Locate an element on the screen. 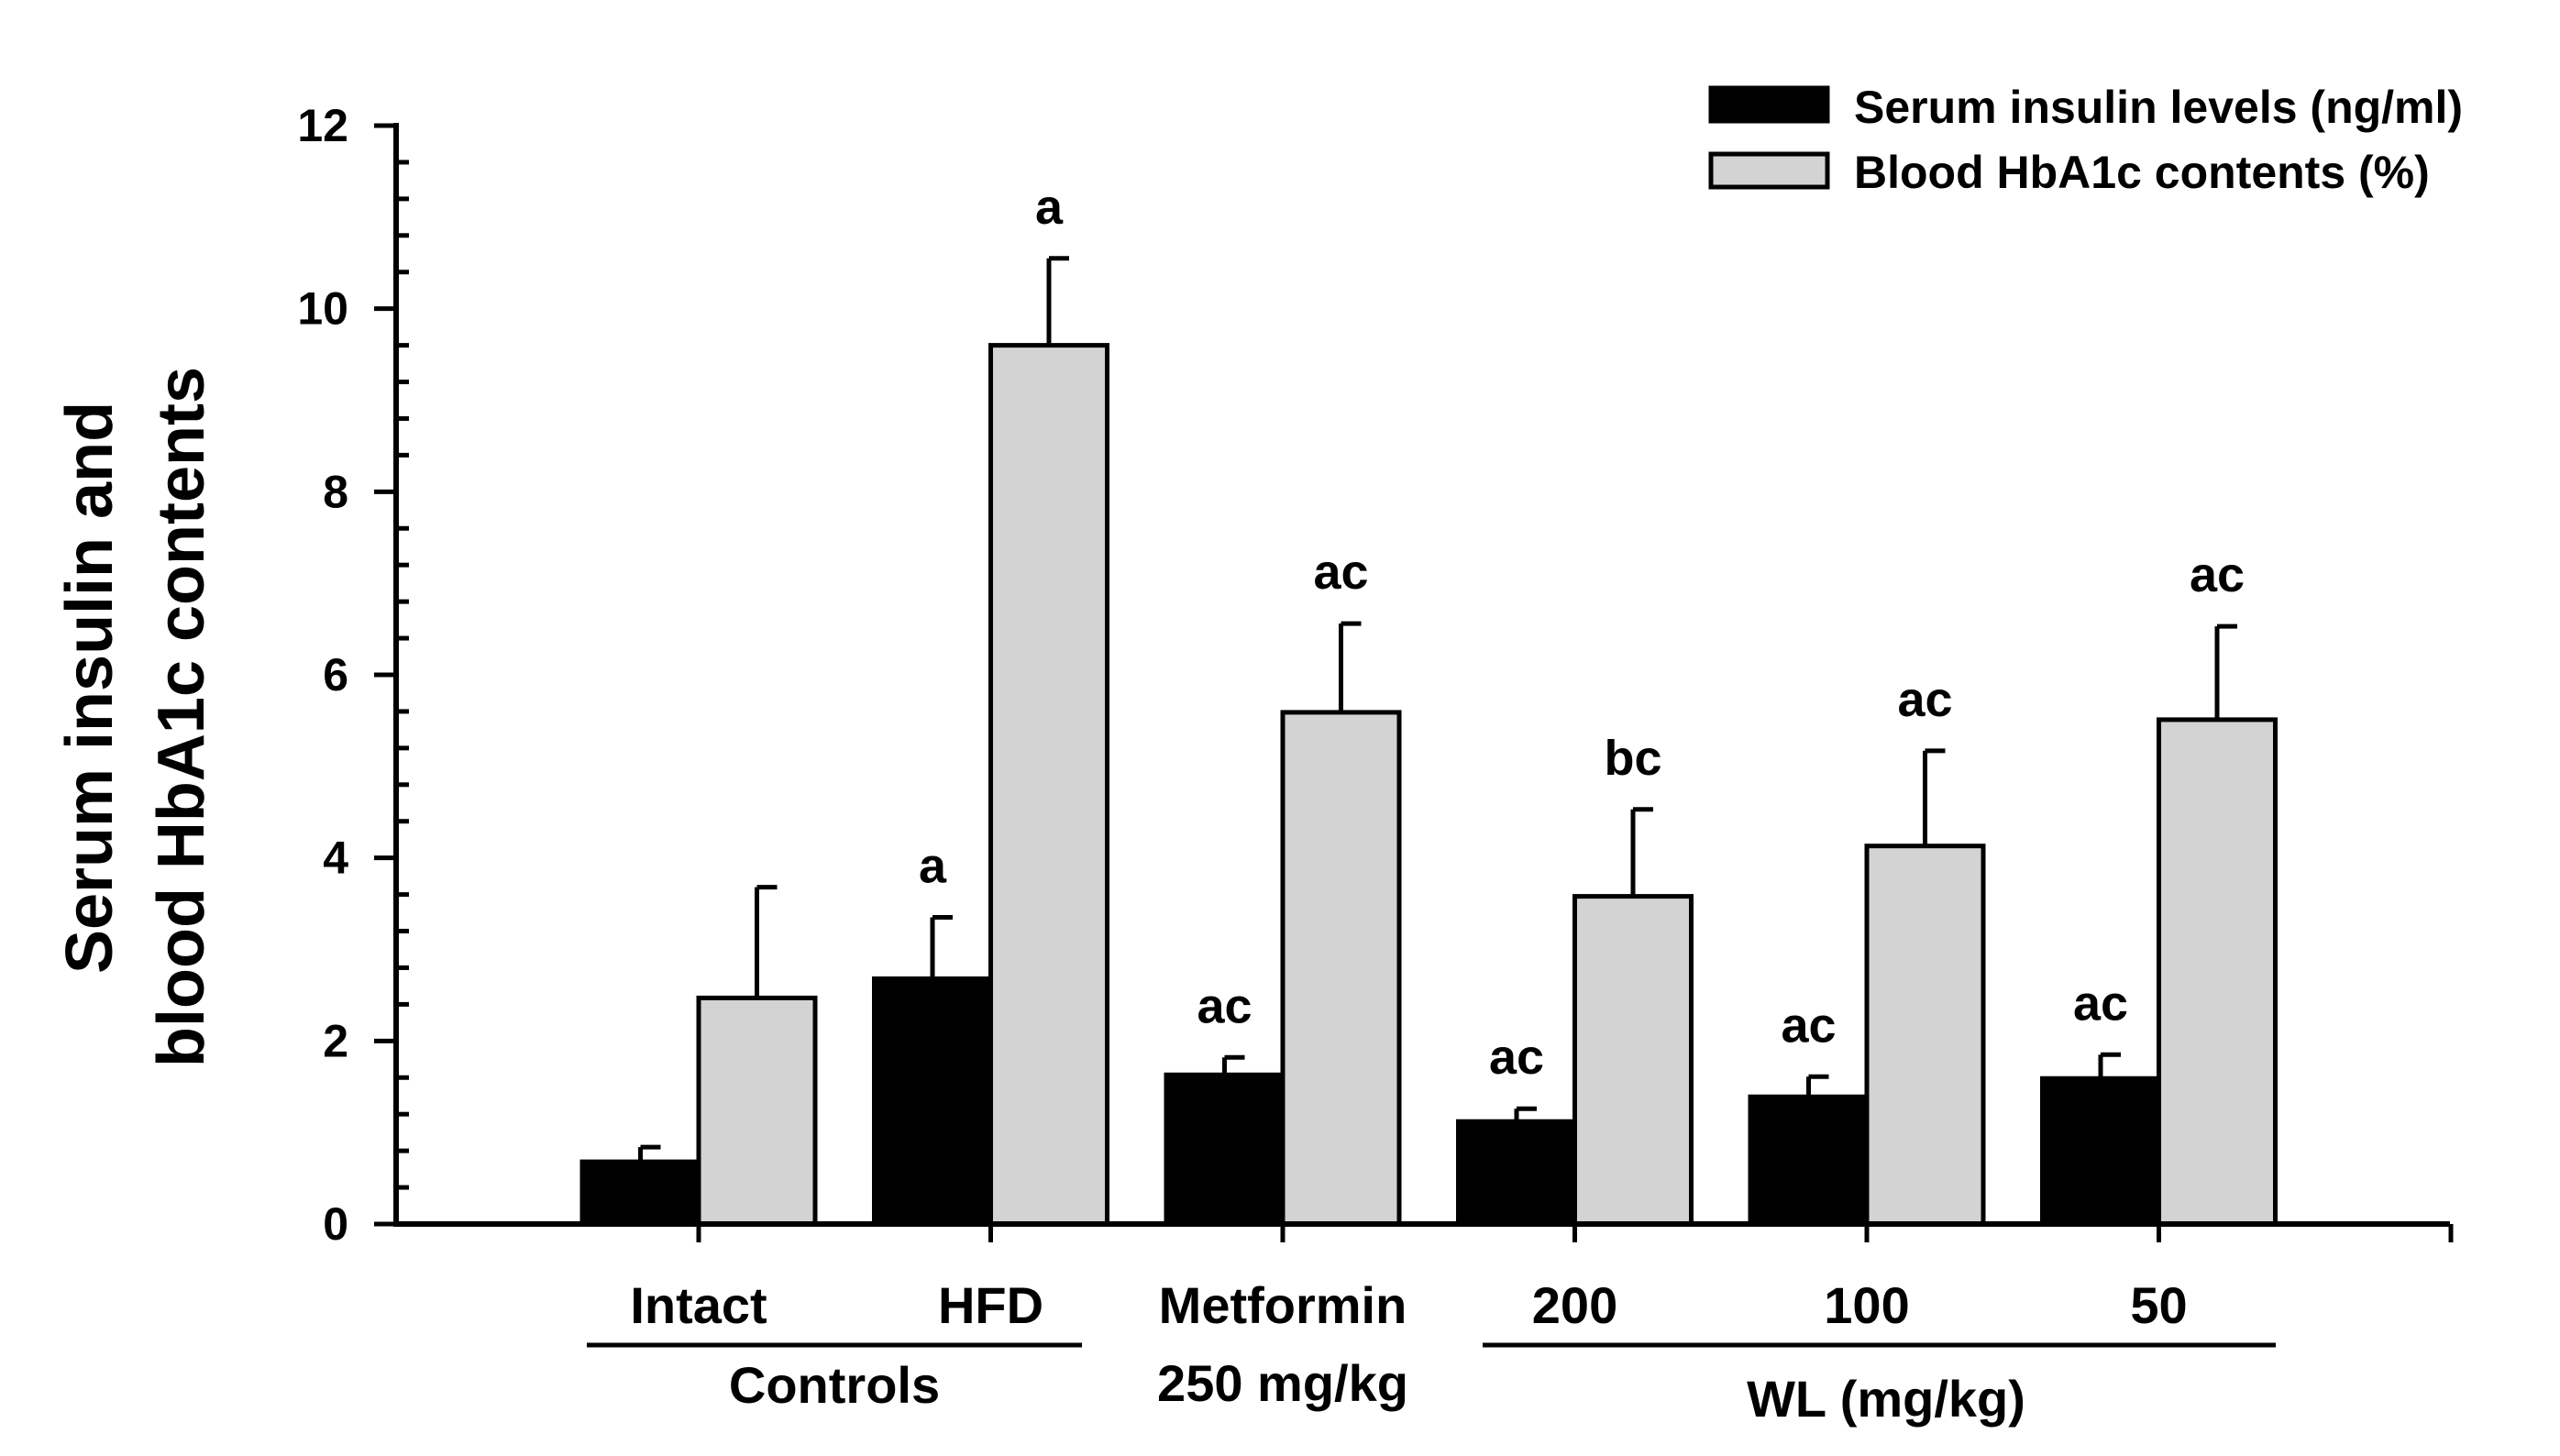  y-tick-label: 2 is located at coordinates (335, 1040).